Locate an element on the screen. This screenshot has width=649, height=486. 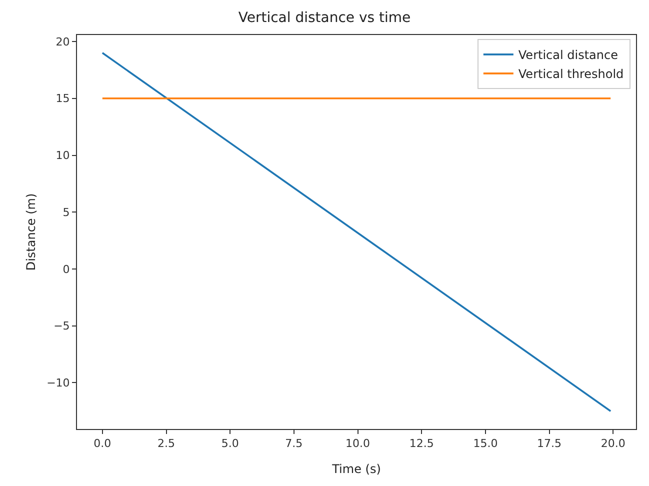
x-tick-label: 7.5 is located at coordinates (294, 443).